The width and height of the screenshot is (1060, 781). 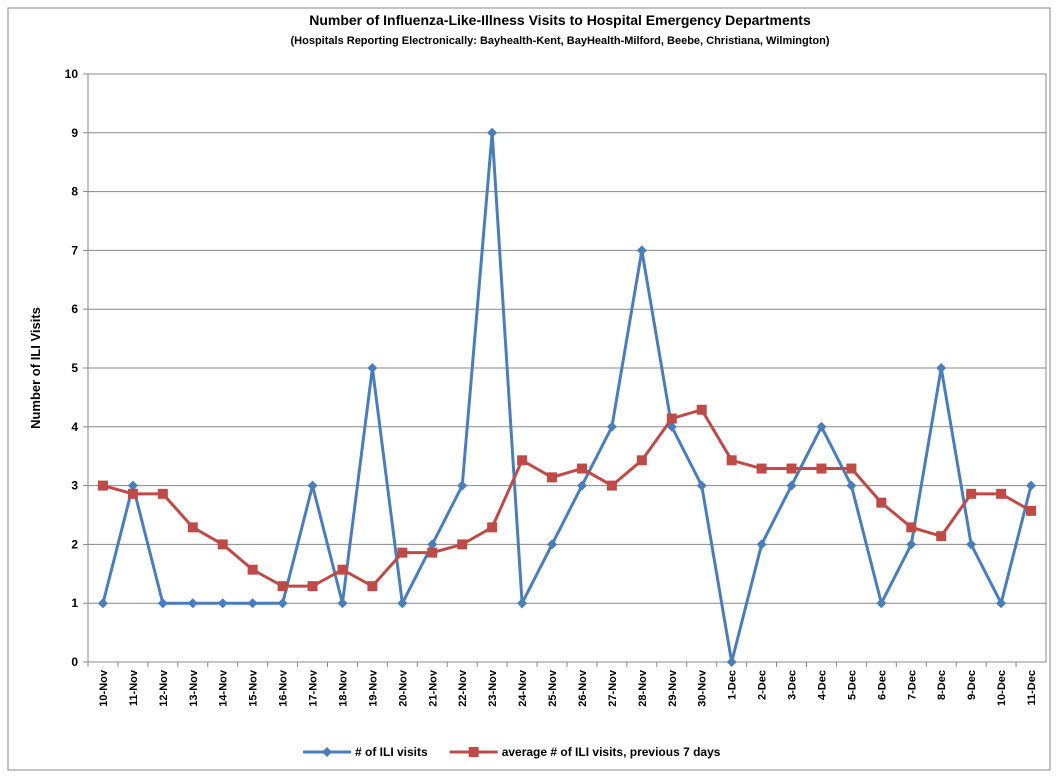 What do you see at coordinates (942, 685) in the screenshot?
I see `x-tick-label: 8-Dec` at bounding box center [942, 685].